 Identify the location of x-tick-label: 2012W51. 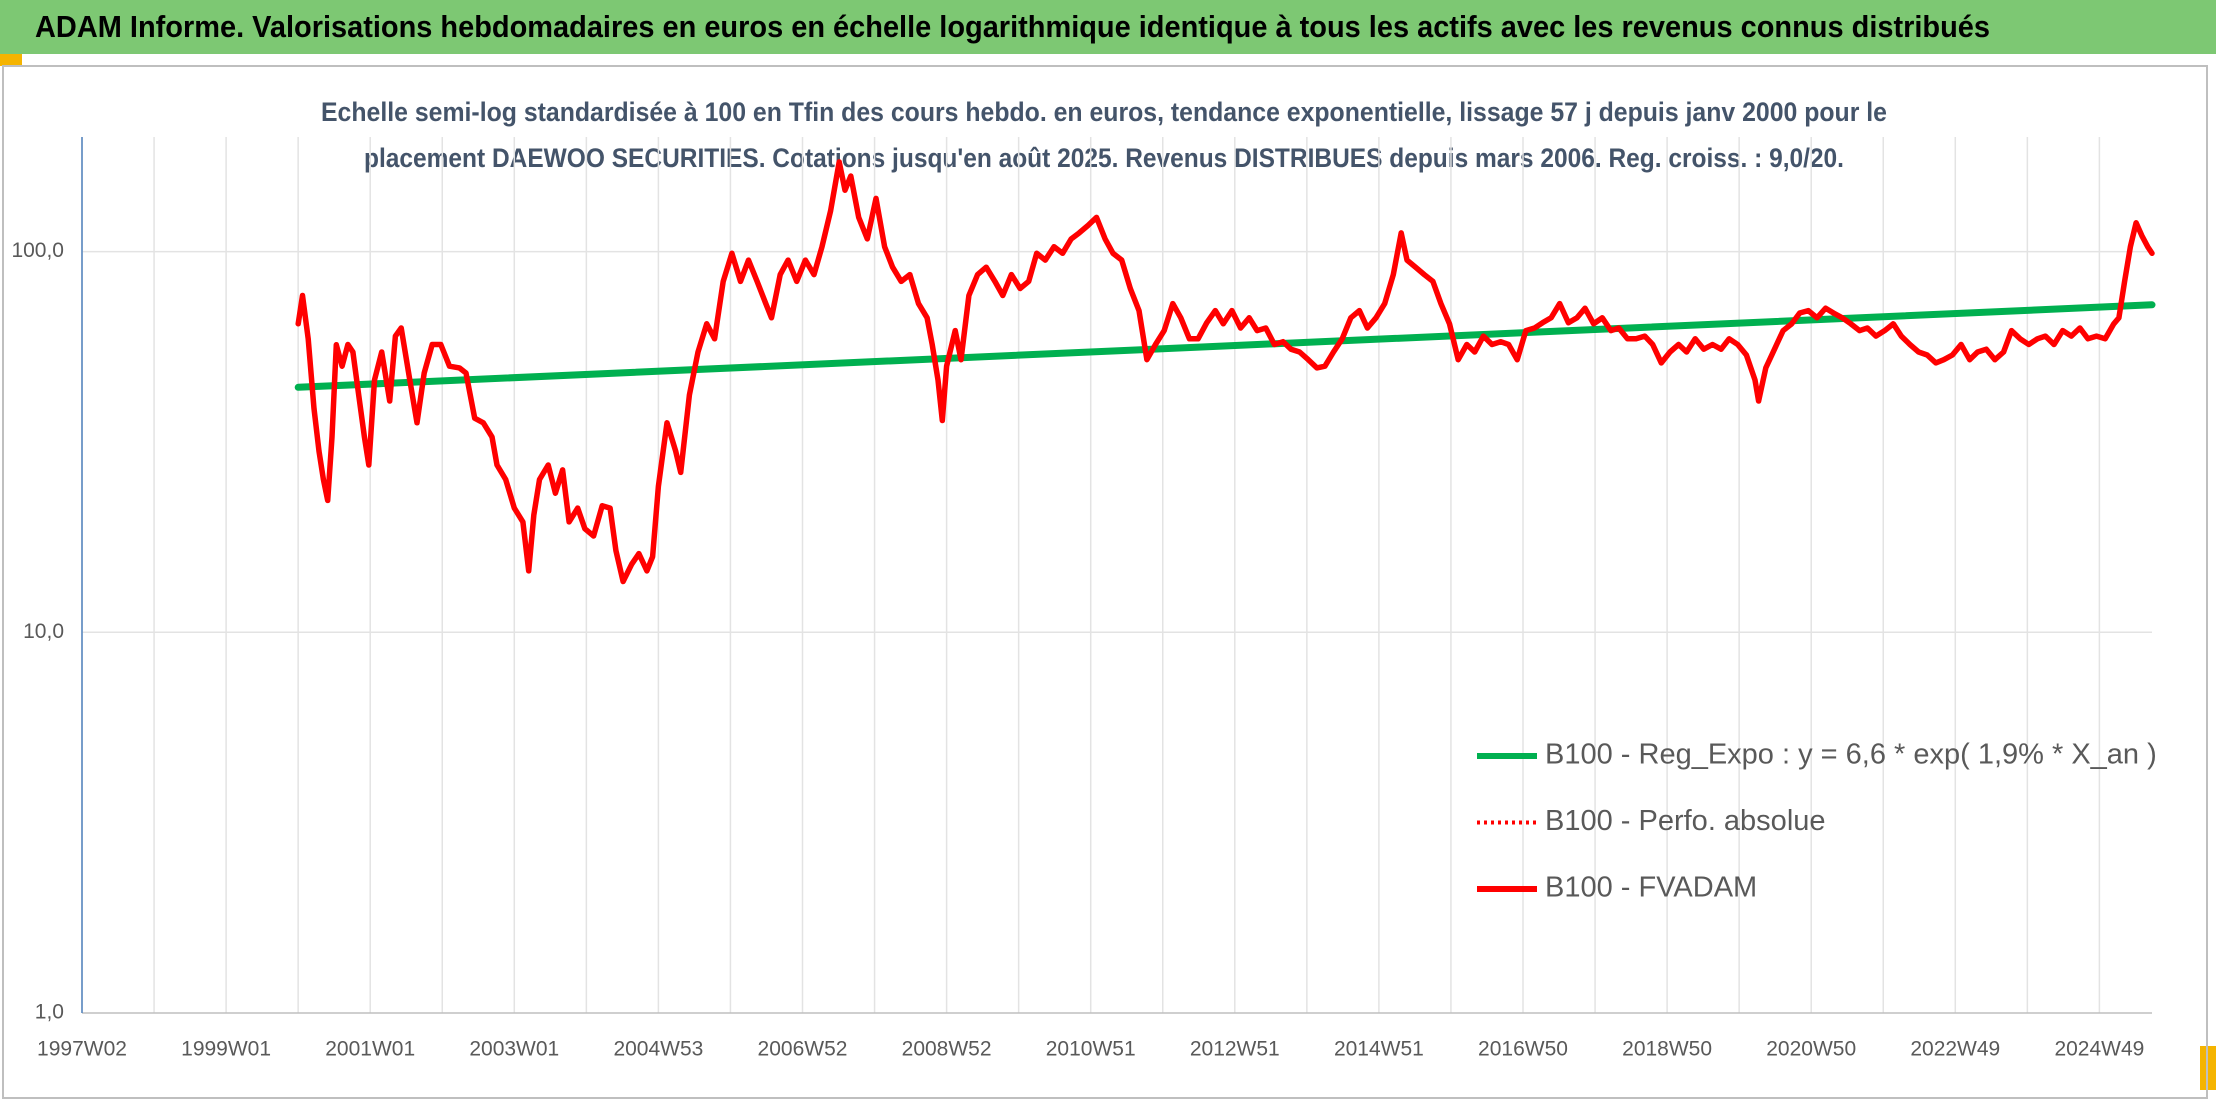
(1235, 1049).